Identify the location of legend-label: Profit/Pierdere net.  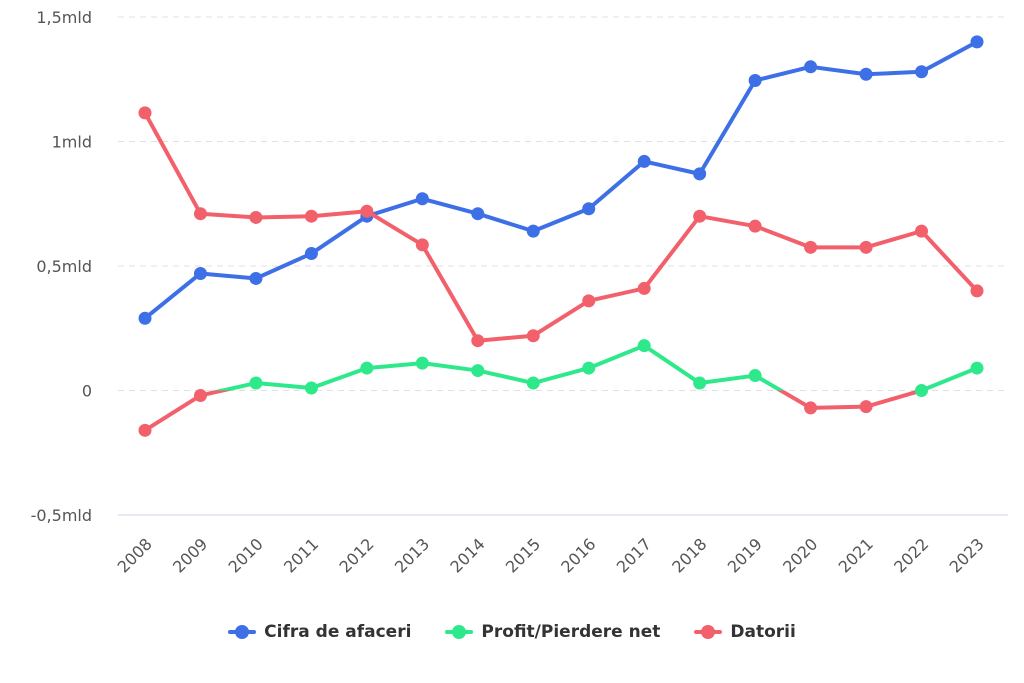
(571, 632).